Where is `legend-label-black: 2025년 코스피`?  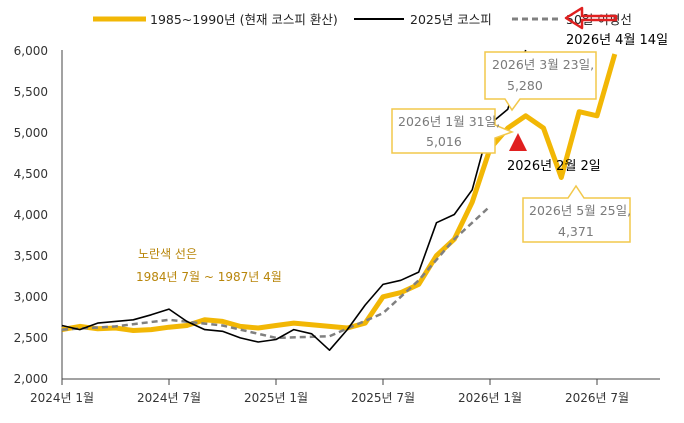
legend-label-black: 2025년 코스피 is located at coordinates (451, 19).